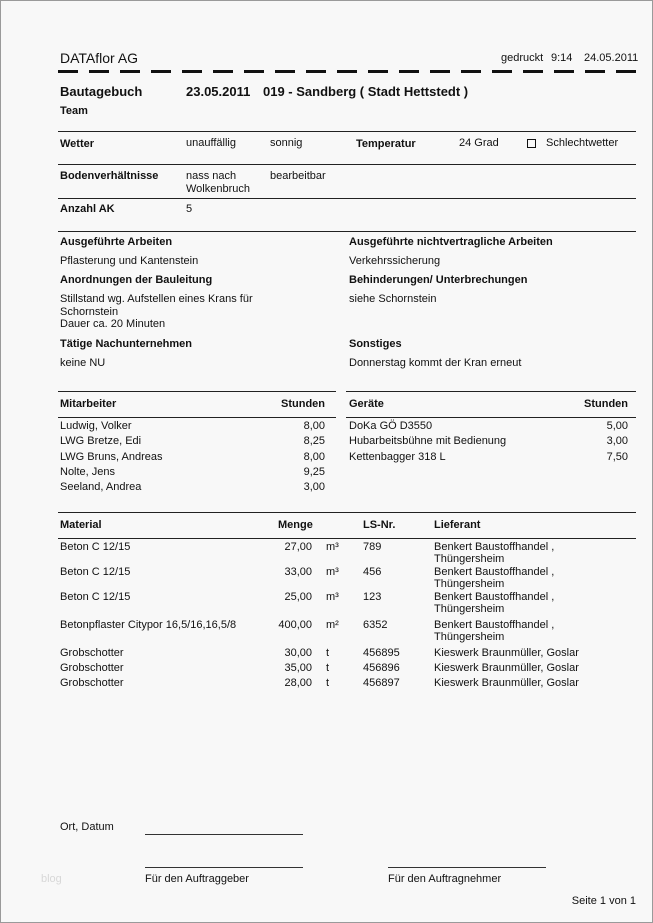  Describe the element at coordinates (381, 683) in the screenshot. I see `material-ls: 456897` at that location.